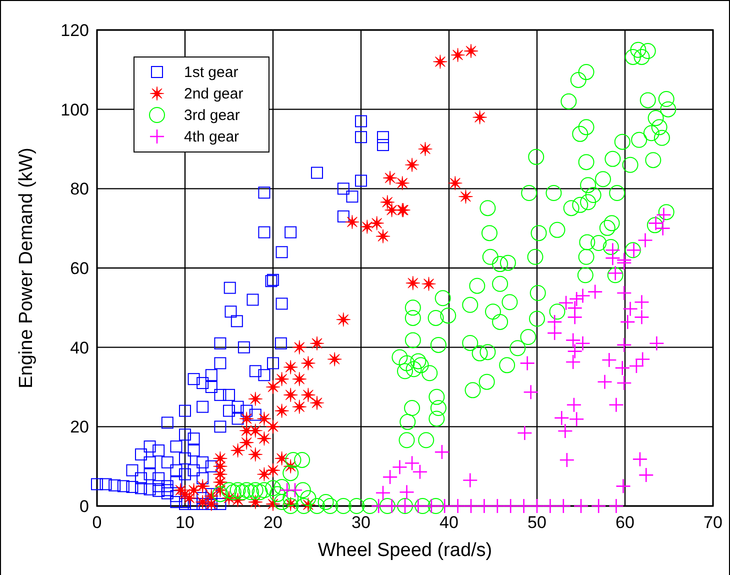 This screenshot has height=575, width=730. I want to click on y-tick-label: 20, so click(79, 427).